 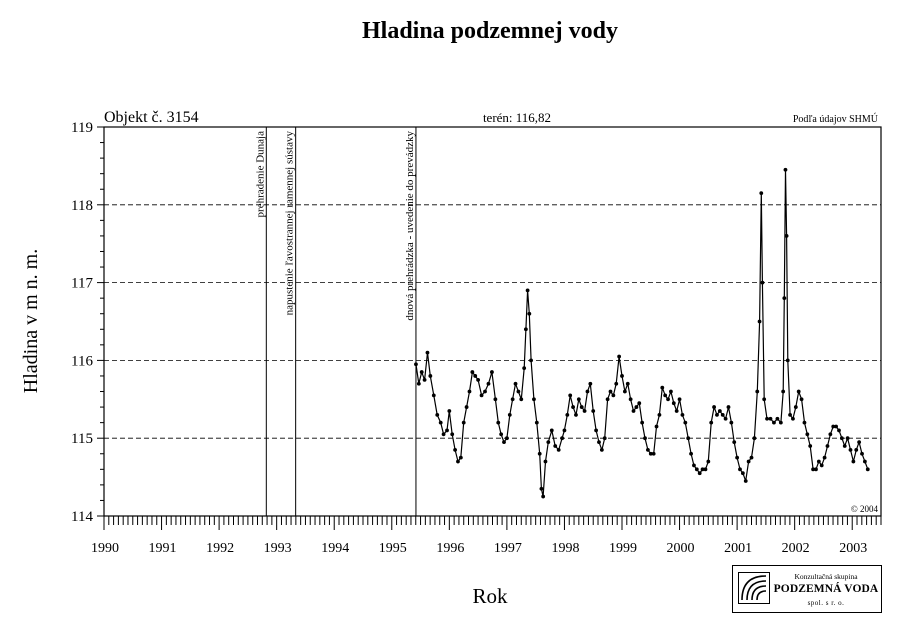 I want to click on x-axis-label: Rok, so click(x=490, y=596).